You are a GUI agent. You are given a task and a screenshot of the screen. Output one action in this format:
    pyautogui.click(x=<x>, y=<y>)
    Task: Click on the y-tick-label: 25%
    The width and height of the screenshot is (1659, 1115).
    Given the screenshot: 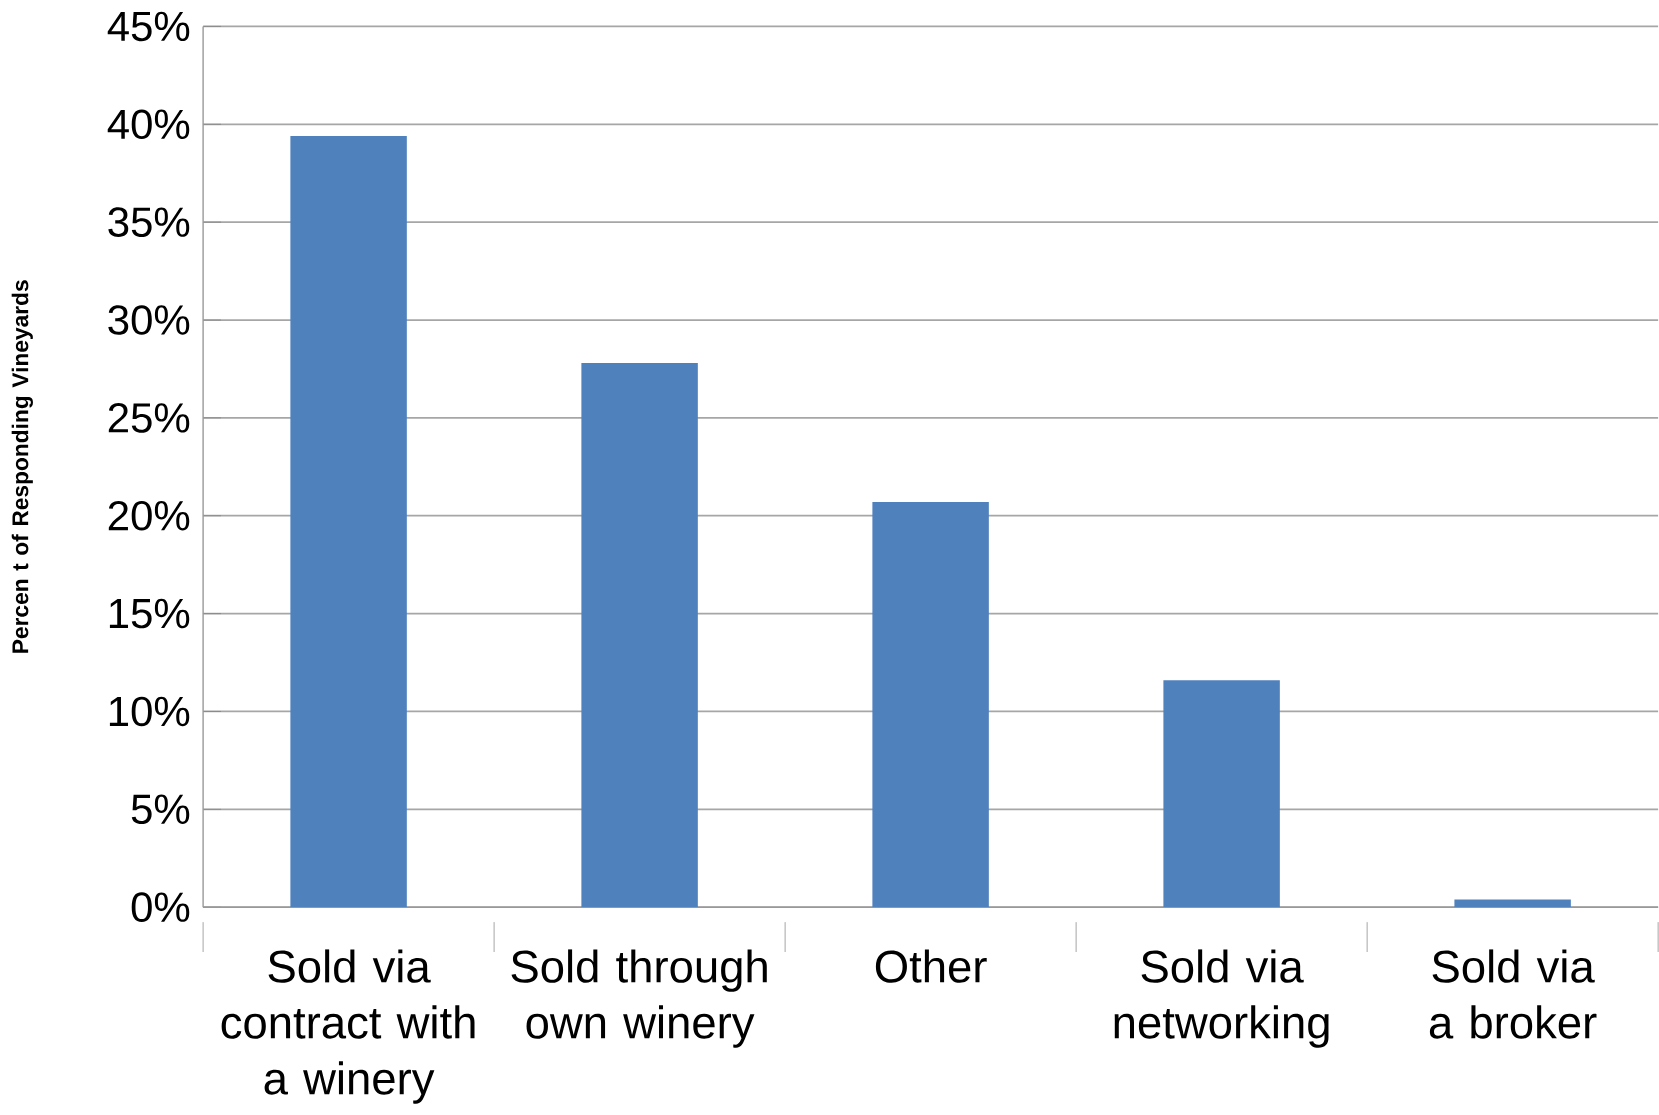 What is the action you would take?
    pyautogui.click(x=149, y=417)
    